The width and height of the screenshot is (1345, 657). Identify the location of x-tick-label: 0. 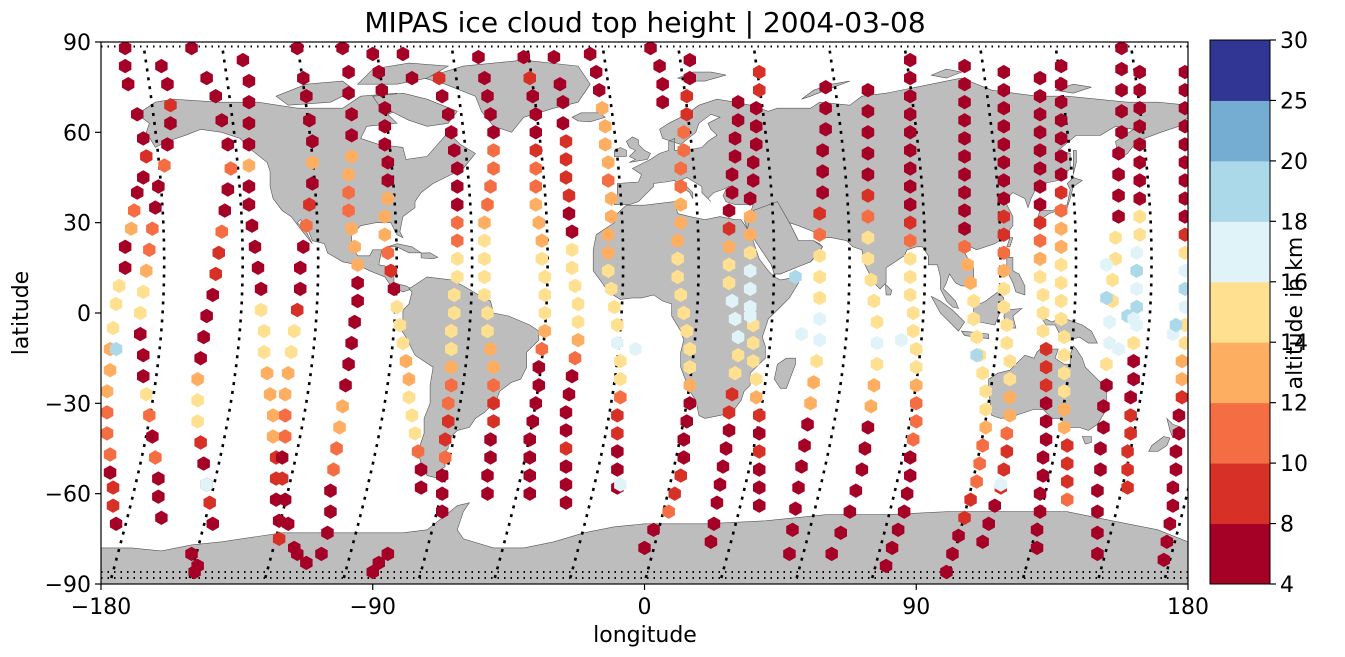
(645, 607).